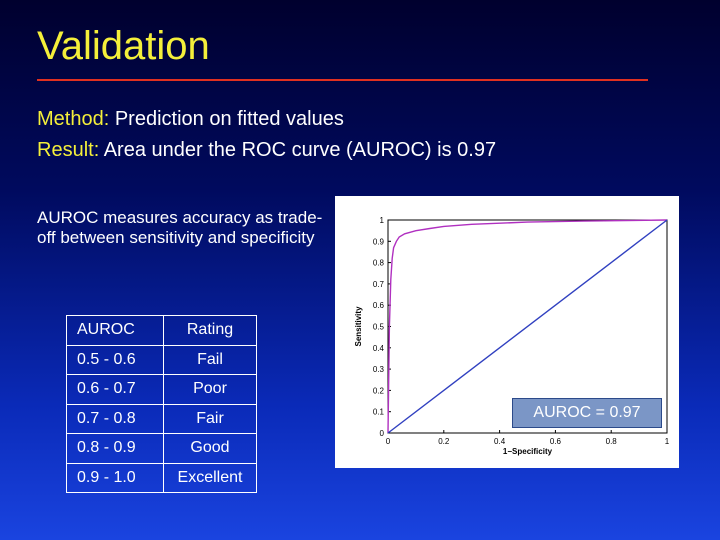 Image resolution: width=720 pixels, height=540 pixels. Describe the element at coordinates (388, 441) in the screenshot. I see `x-tick-label: 0` at that location.